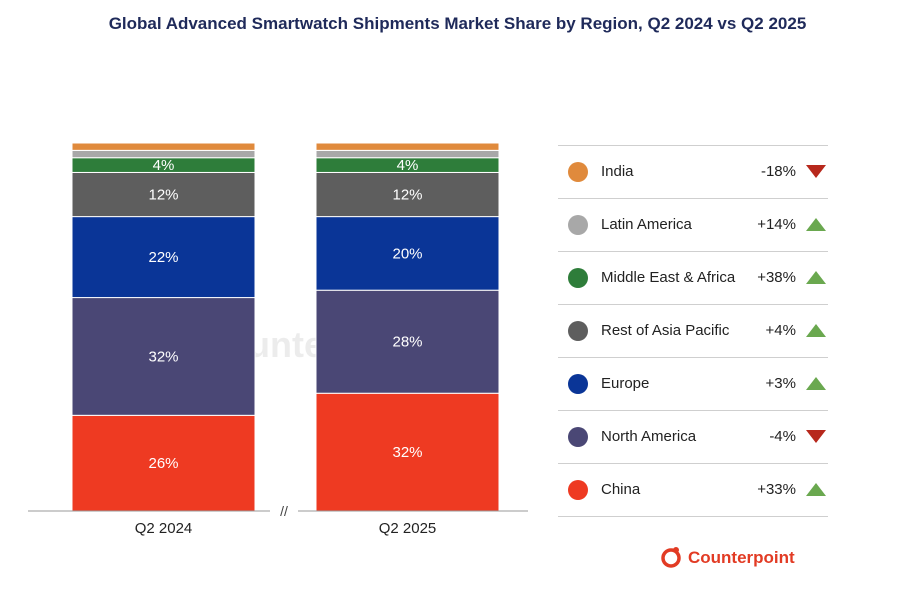  Describe the element at coordinates (621, 489) in the screenshot. I see `legend-label: China` at that location.